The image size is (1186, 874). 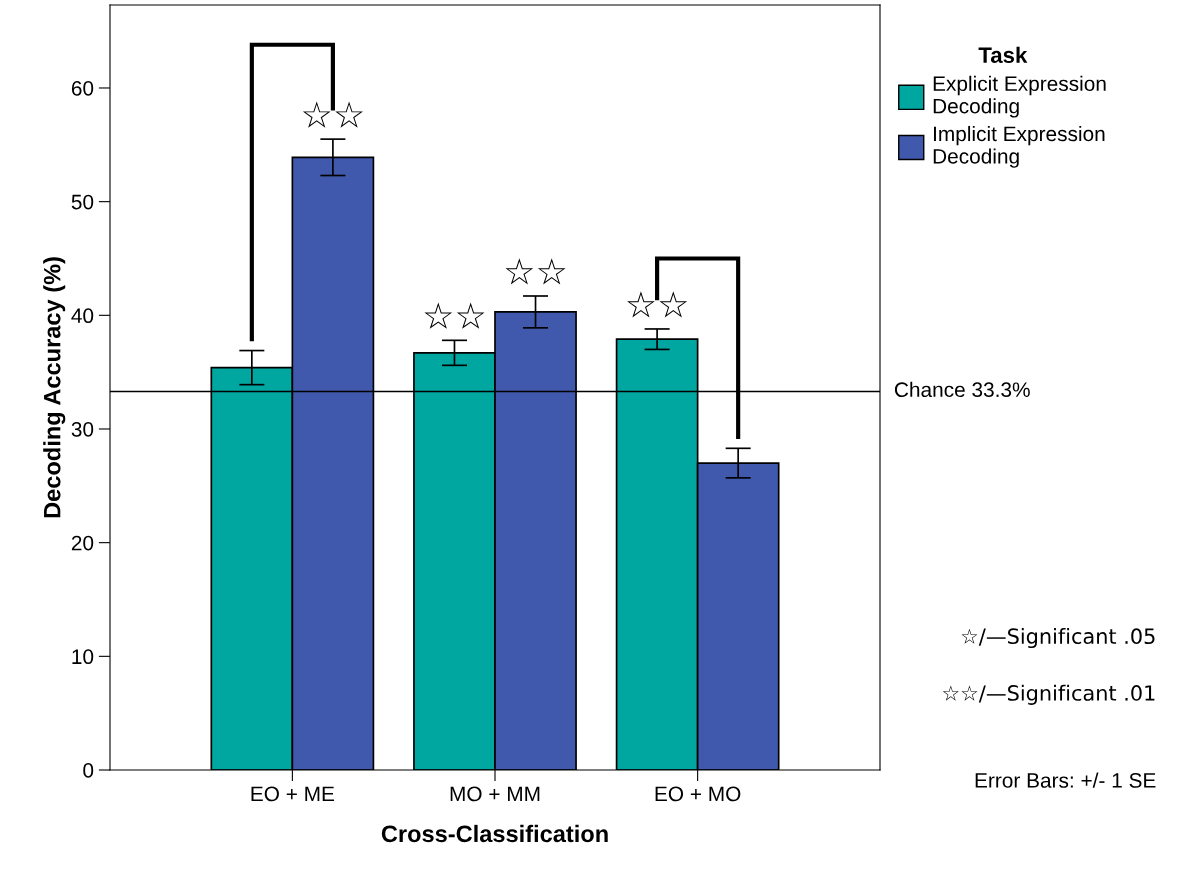 I want to click on y-tick-label: 40, so click(x=82, y=316).